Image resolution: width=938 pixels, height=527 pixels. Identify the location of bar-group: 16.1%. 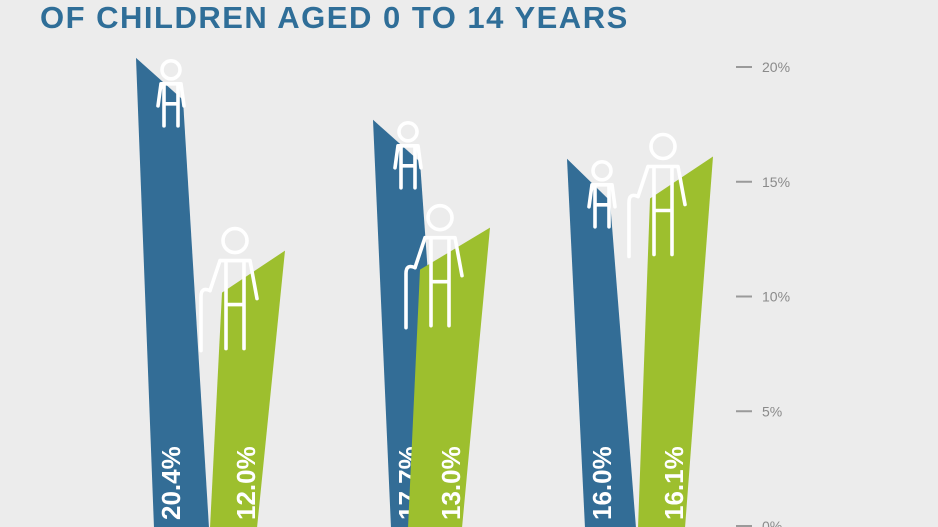
(670, 329).